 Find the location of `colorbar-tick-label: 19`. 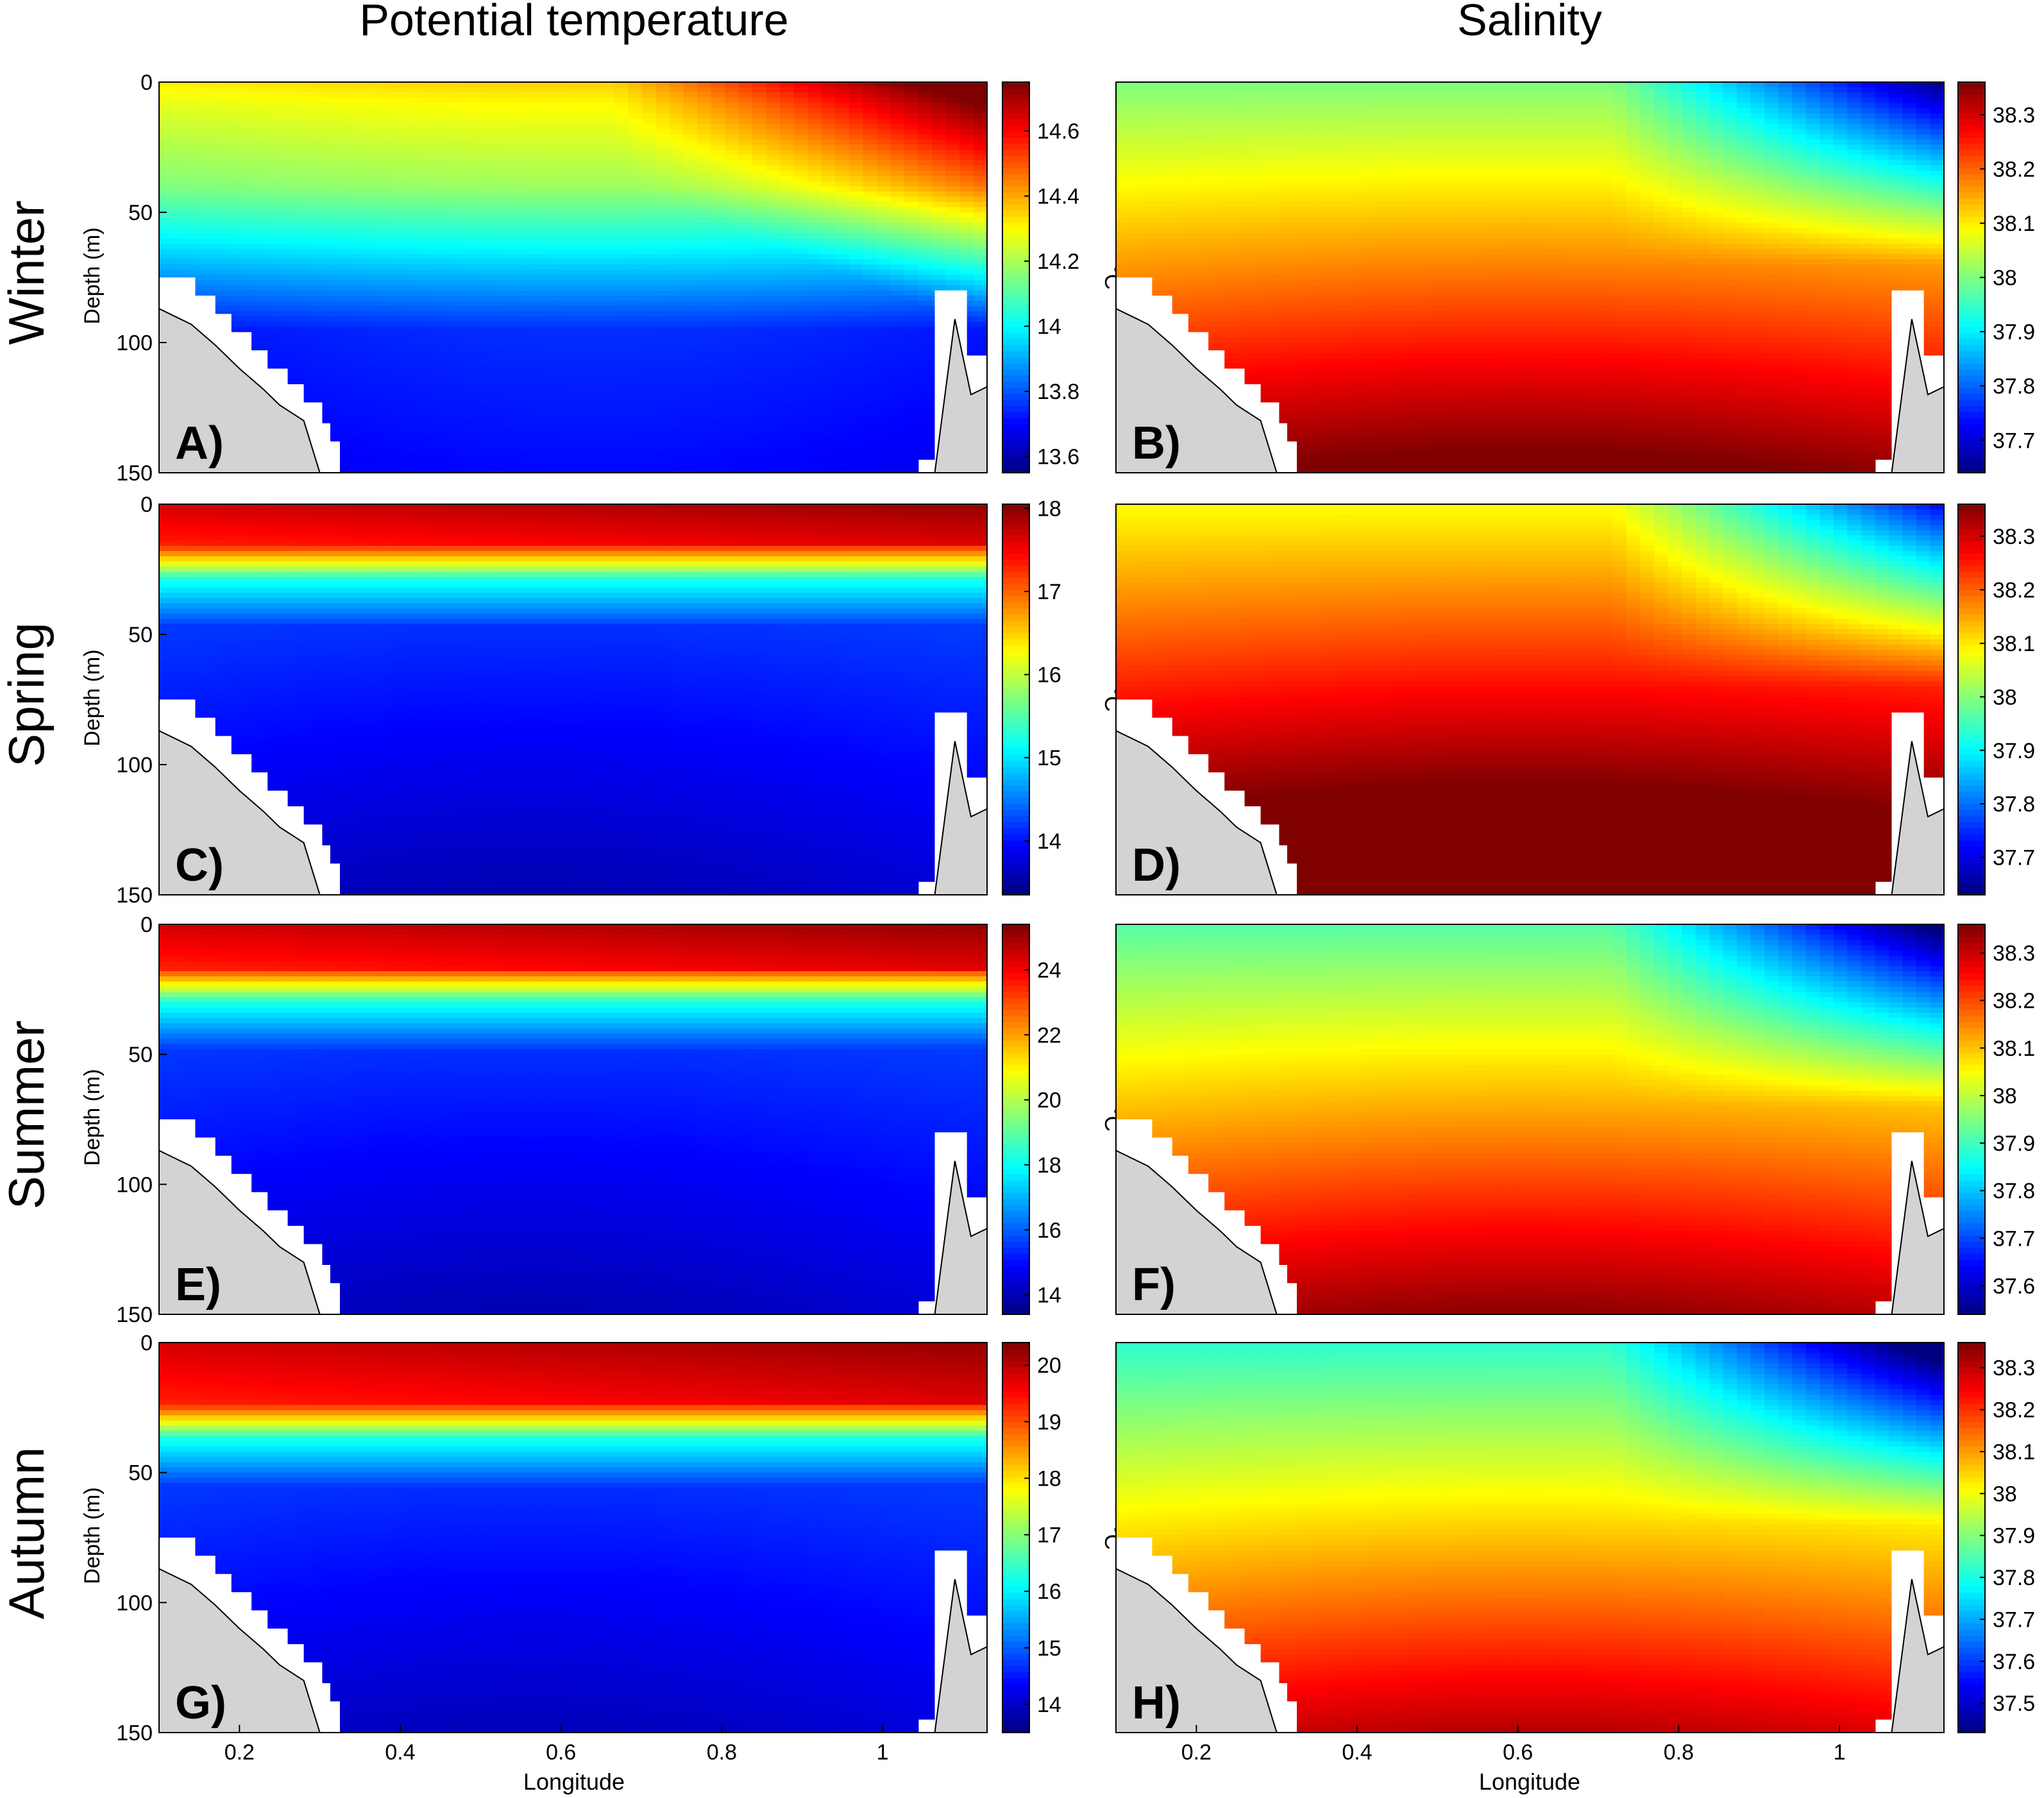

colorbar-tick-label: 19 is located at coordinates (1049, 1422).